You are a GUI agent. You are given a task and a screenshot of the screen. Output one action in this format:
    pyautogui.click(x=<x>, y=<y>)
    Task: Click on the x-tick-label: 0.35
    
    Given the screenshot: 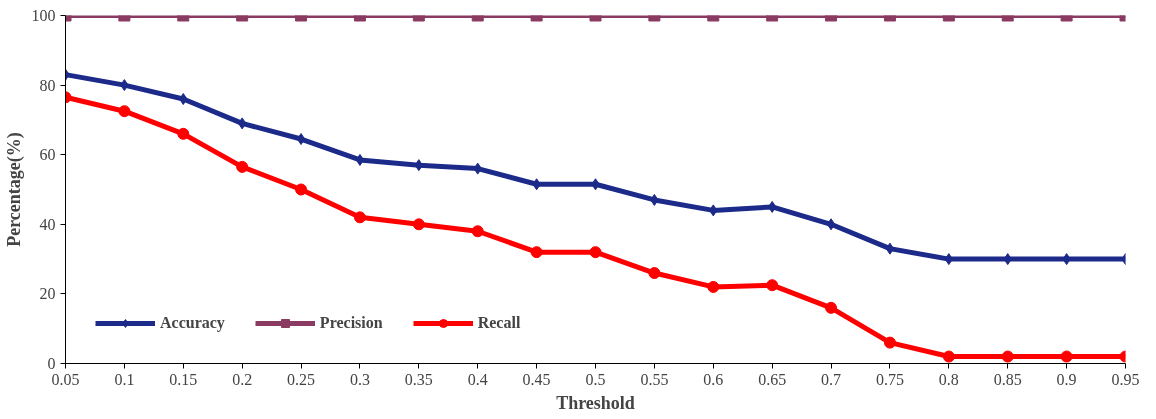 What is the action you would take?
    pyautogui.click(x=418, y=379)
    